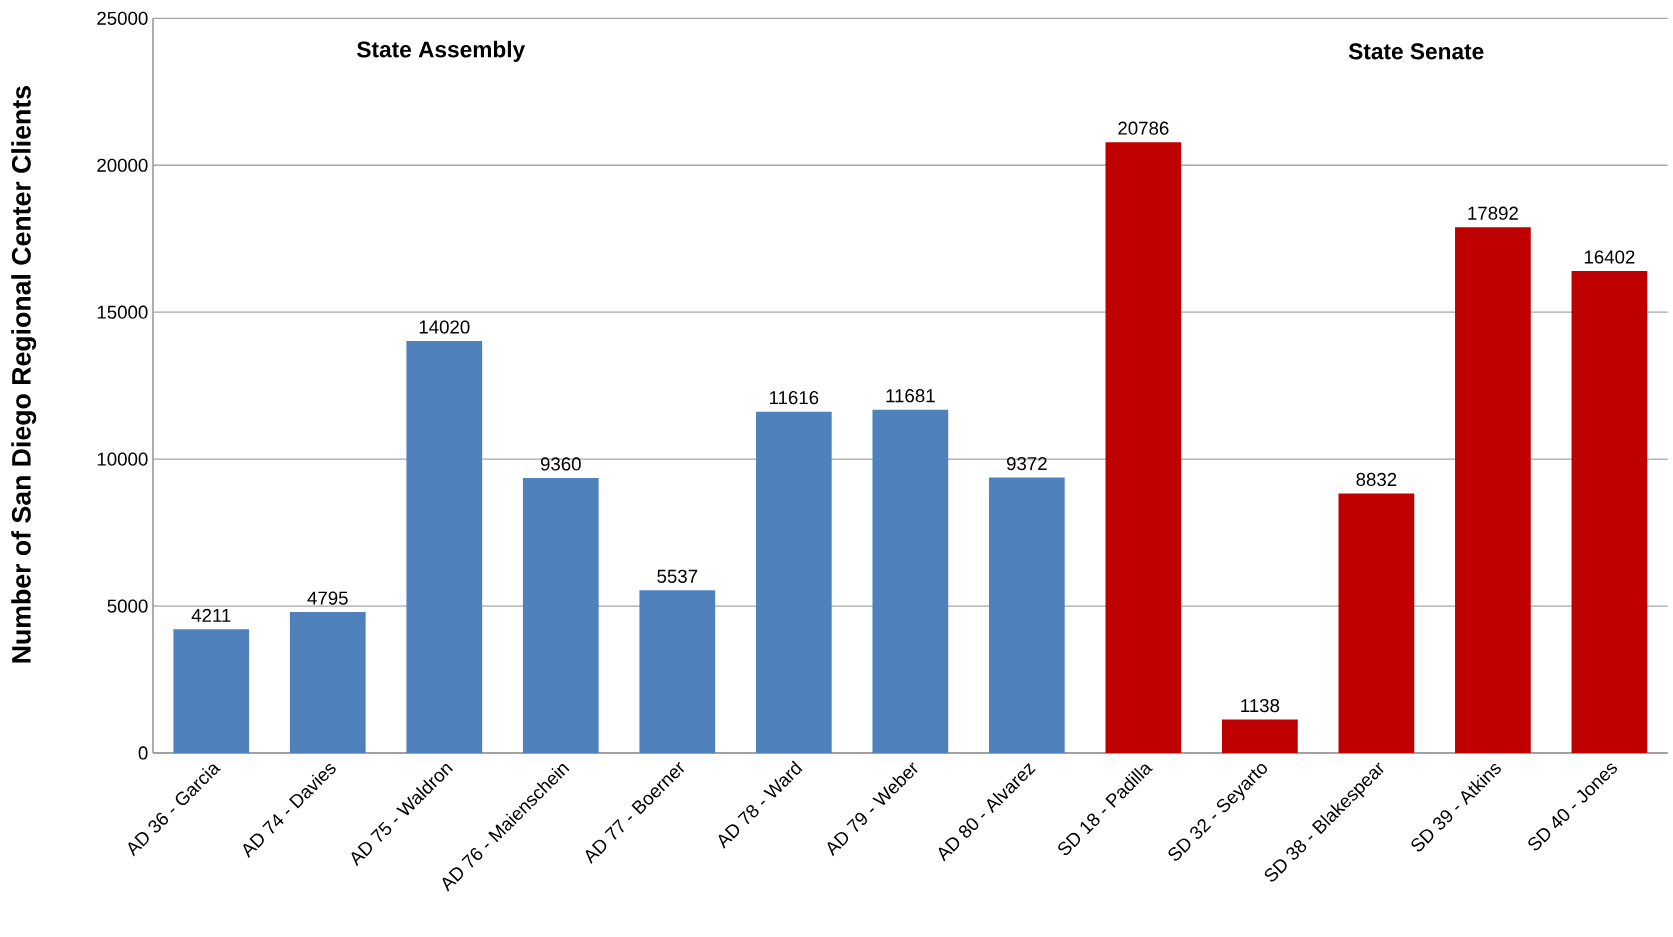 Image resolution: width=1673 pixels, height=937 pixels. Describe the element at coordinates (1609, 257) in the screenshot. I see `data-label: 16402` at that location.